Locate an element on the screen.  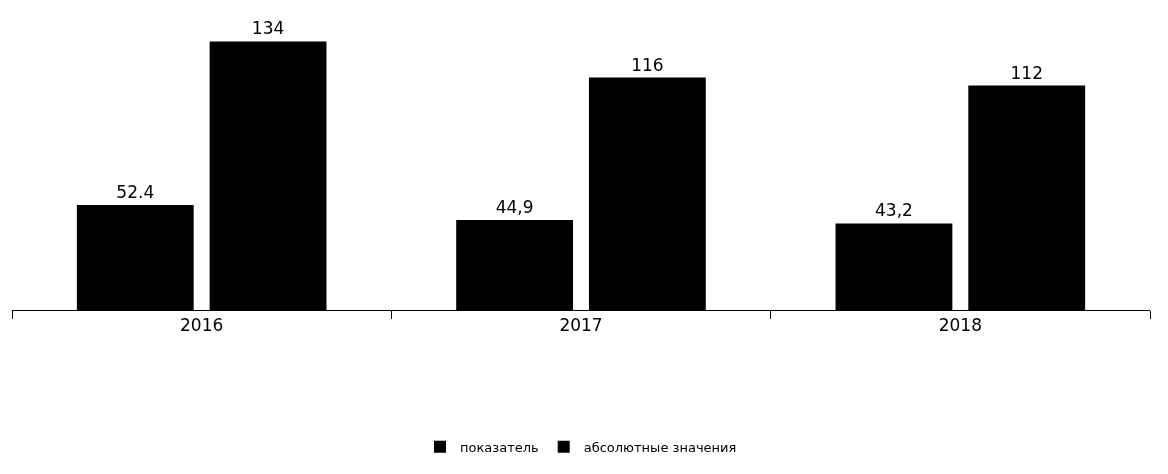
x-tick-label: 2018 is located at coordinates (960, 325).